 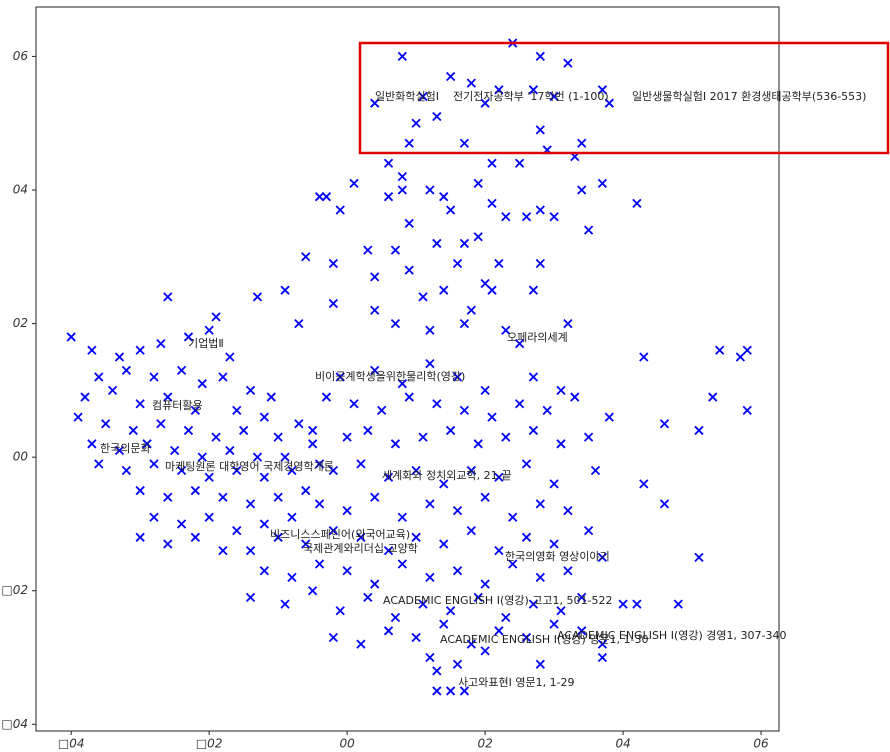 What do you see at coordinates (340, 534) in the screenshot?
I see `annotation: 비즈니스스페인어(외국어교육)` at bounding box center [340, 534].